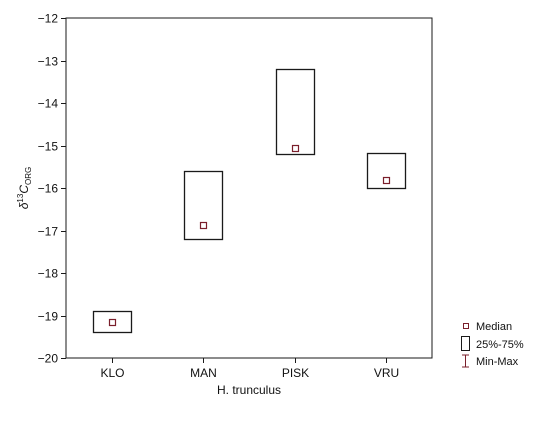  I want to click on median-marker-klo, so click(112, 322).